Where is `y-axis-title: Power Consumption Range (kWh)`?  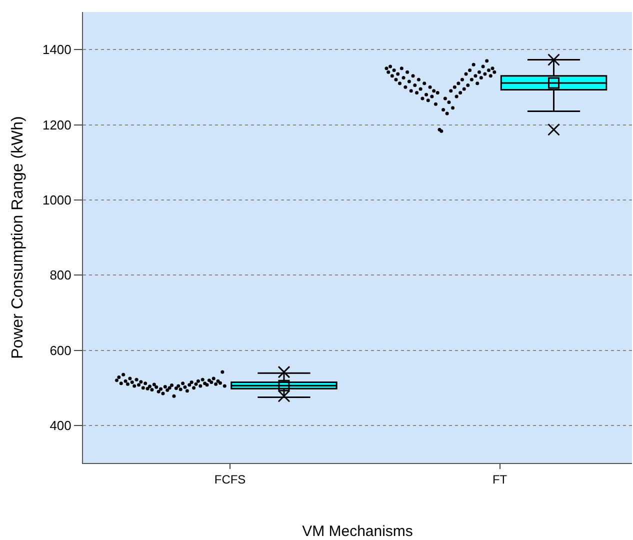
y-axis-title: Power Consumption Range (kWh) is located at coordinates (17, 237).